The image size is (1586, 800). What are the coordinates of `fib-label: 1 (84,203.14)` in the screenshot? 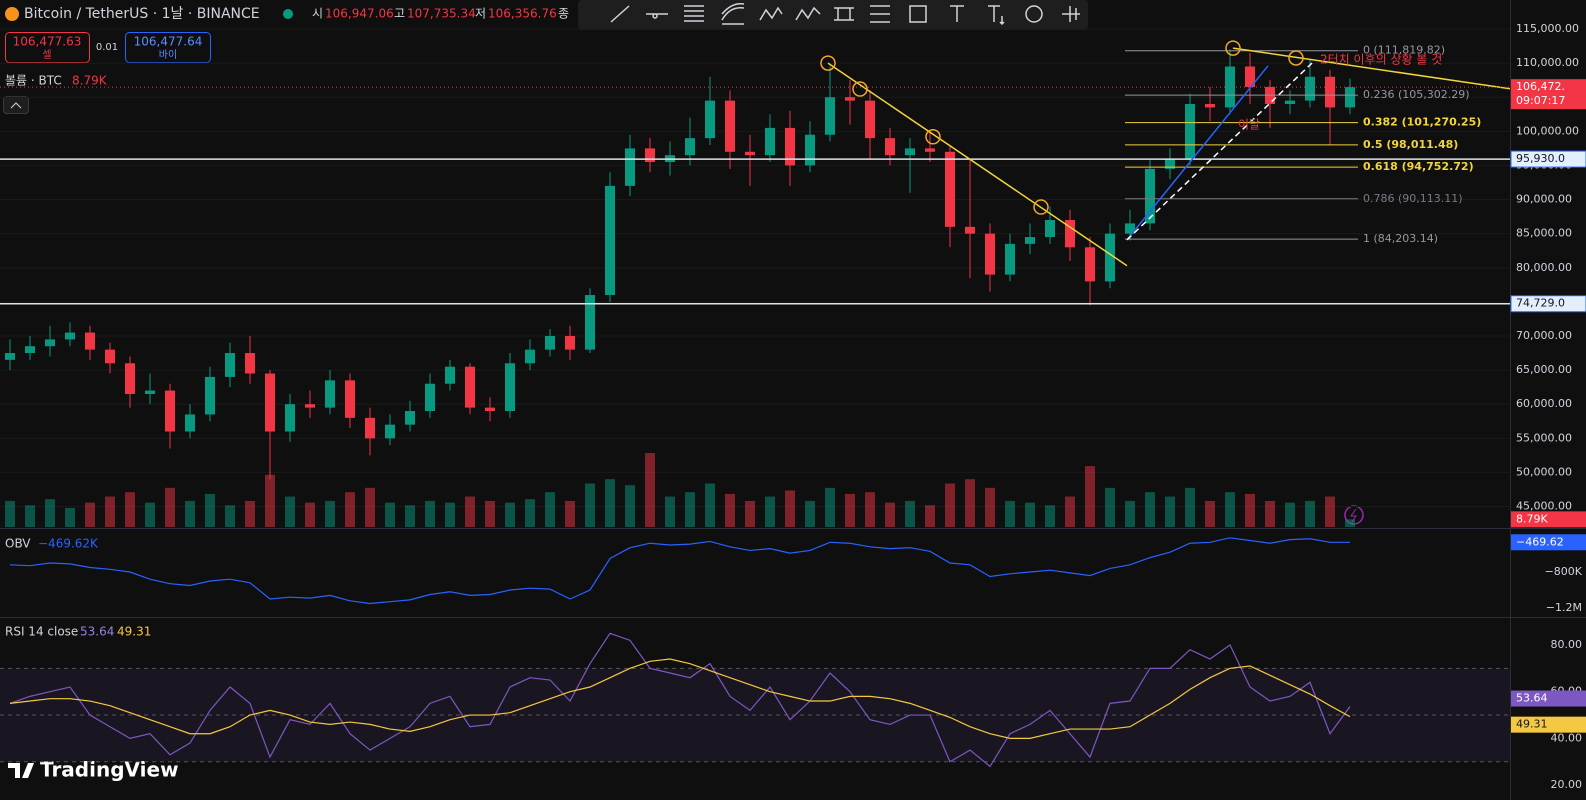 It's located at (1400, 238).